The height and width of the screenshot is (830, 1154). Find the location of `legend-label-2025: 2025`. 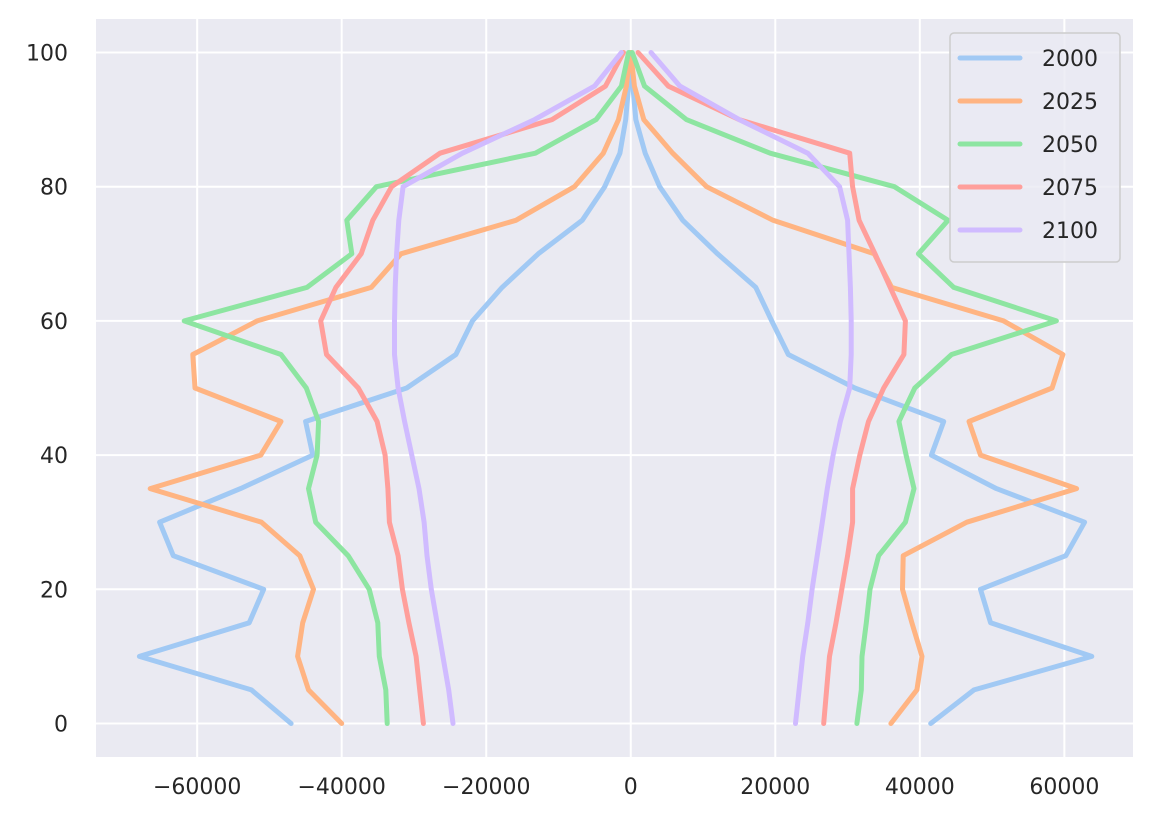

legend-label-2025: 2025 is located at coordinates (1070, 102).